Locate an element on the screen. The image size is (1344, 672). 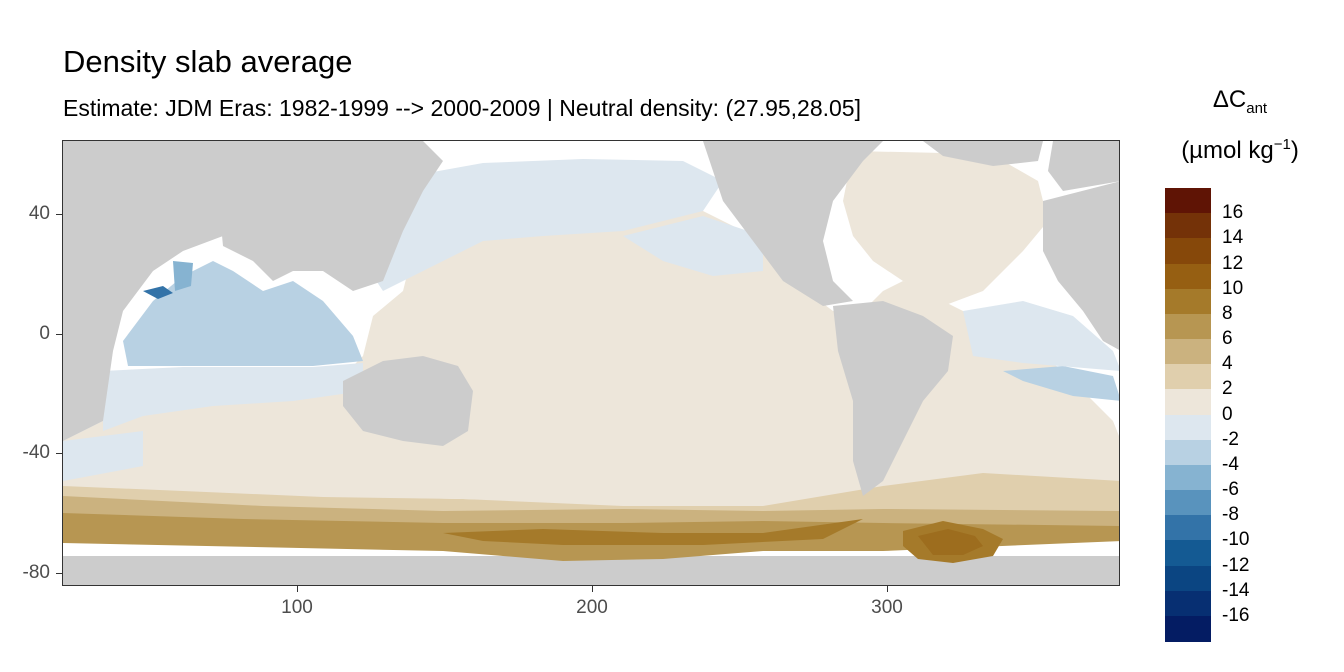
ocean-north-pacific is located at coordinates (543, 225).